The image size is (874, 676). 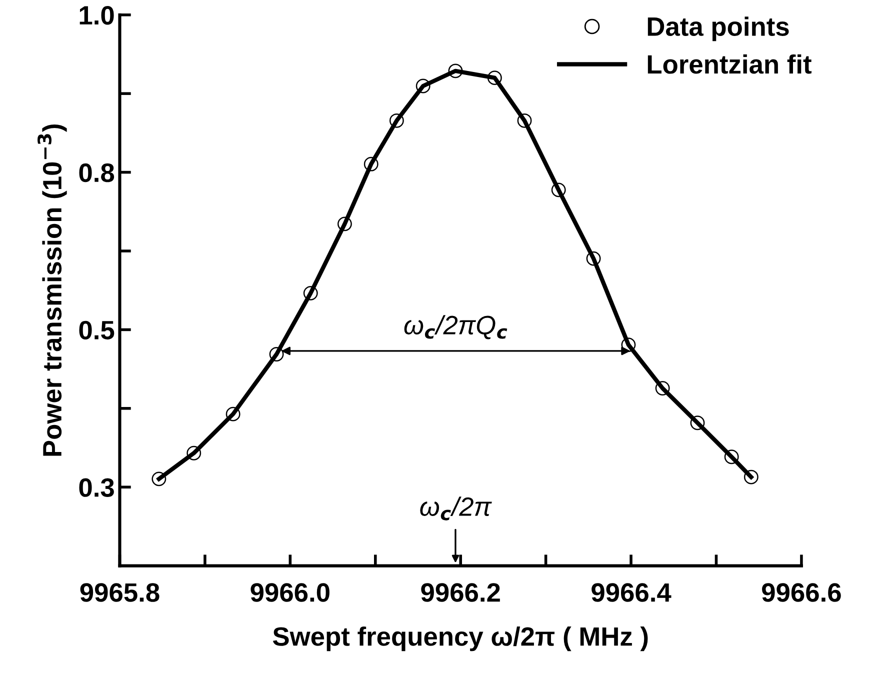 I want to click on y-tick-label: 0.3, so click(x=96, y=487).